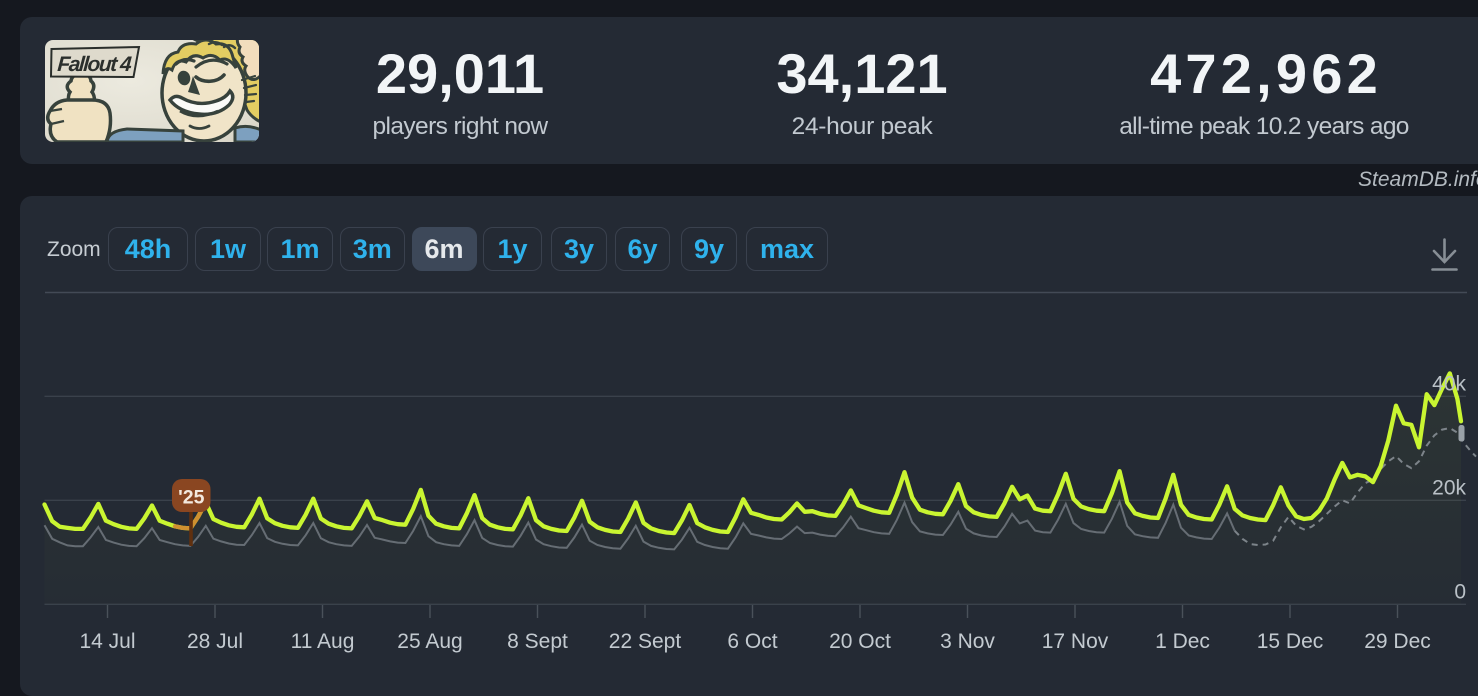 The width and height of the screenshot is (1478, 696). What do you see at coordinates (1449, 488) in the screenshot?
I see `svg-text: 20k` at bounding box center [1449, 488].